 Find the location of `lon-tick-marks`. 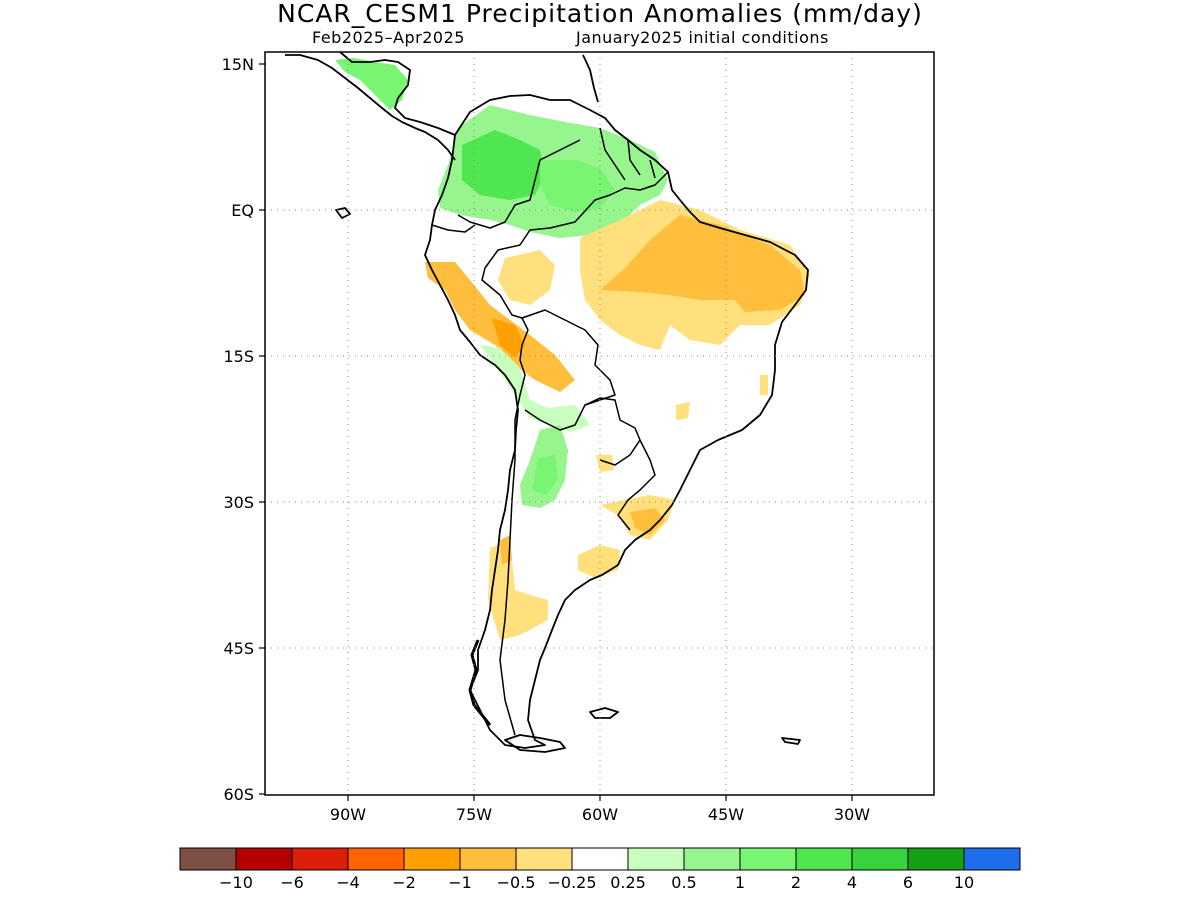

lon-tick-marks is located at coordinates (600, 798).